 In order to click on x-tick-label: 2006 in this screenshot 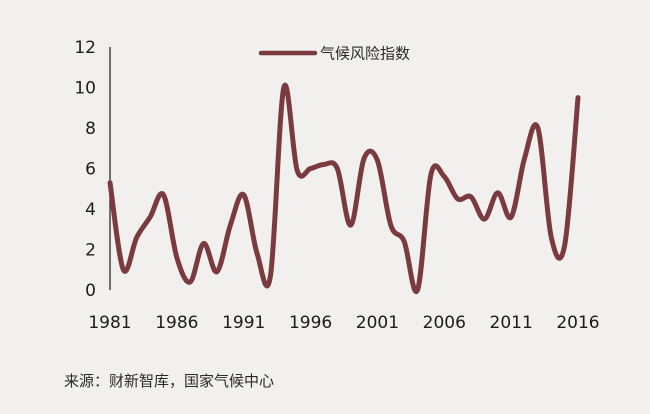, I will do `click(444, 323)`.